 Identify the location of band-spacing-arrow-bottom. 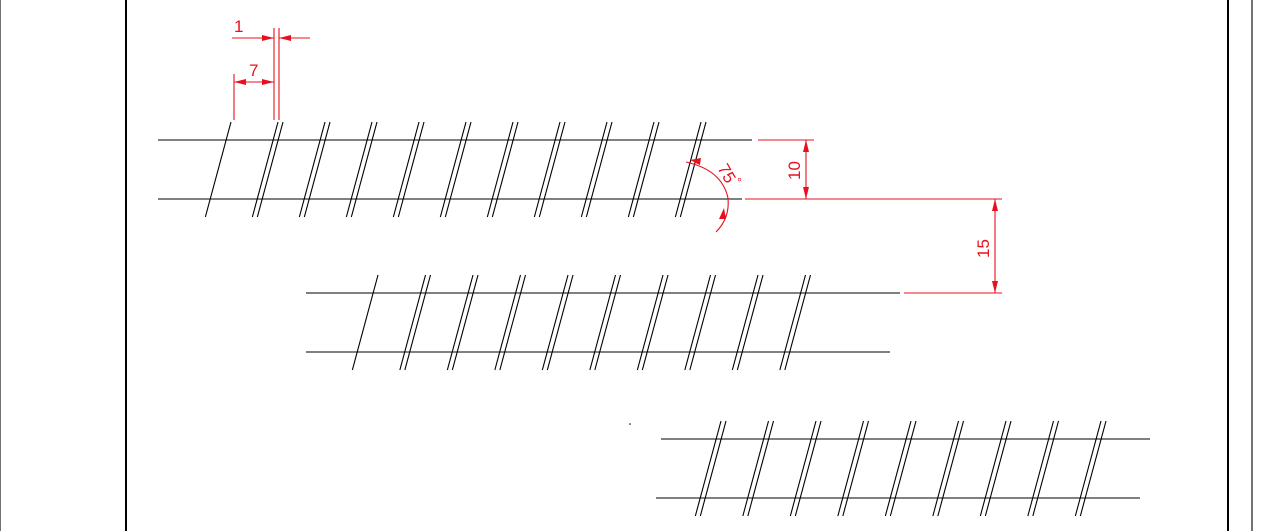
(995, 287).